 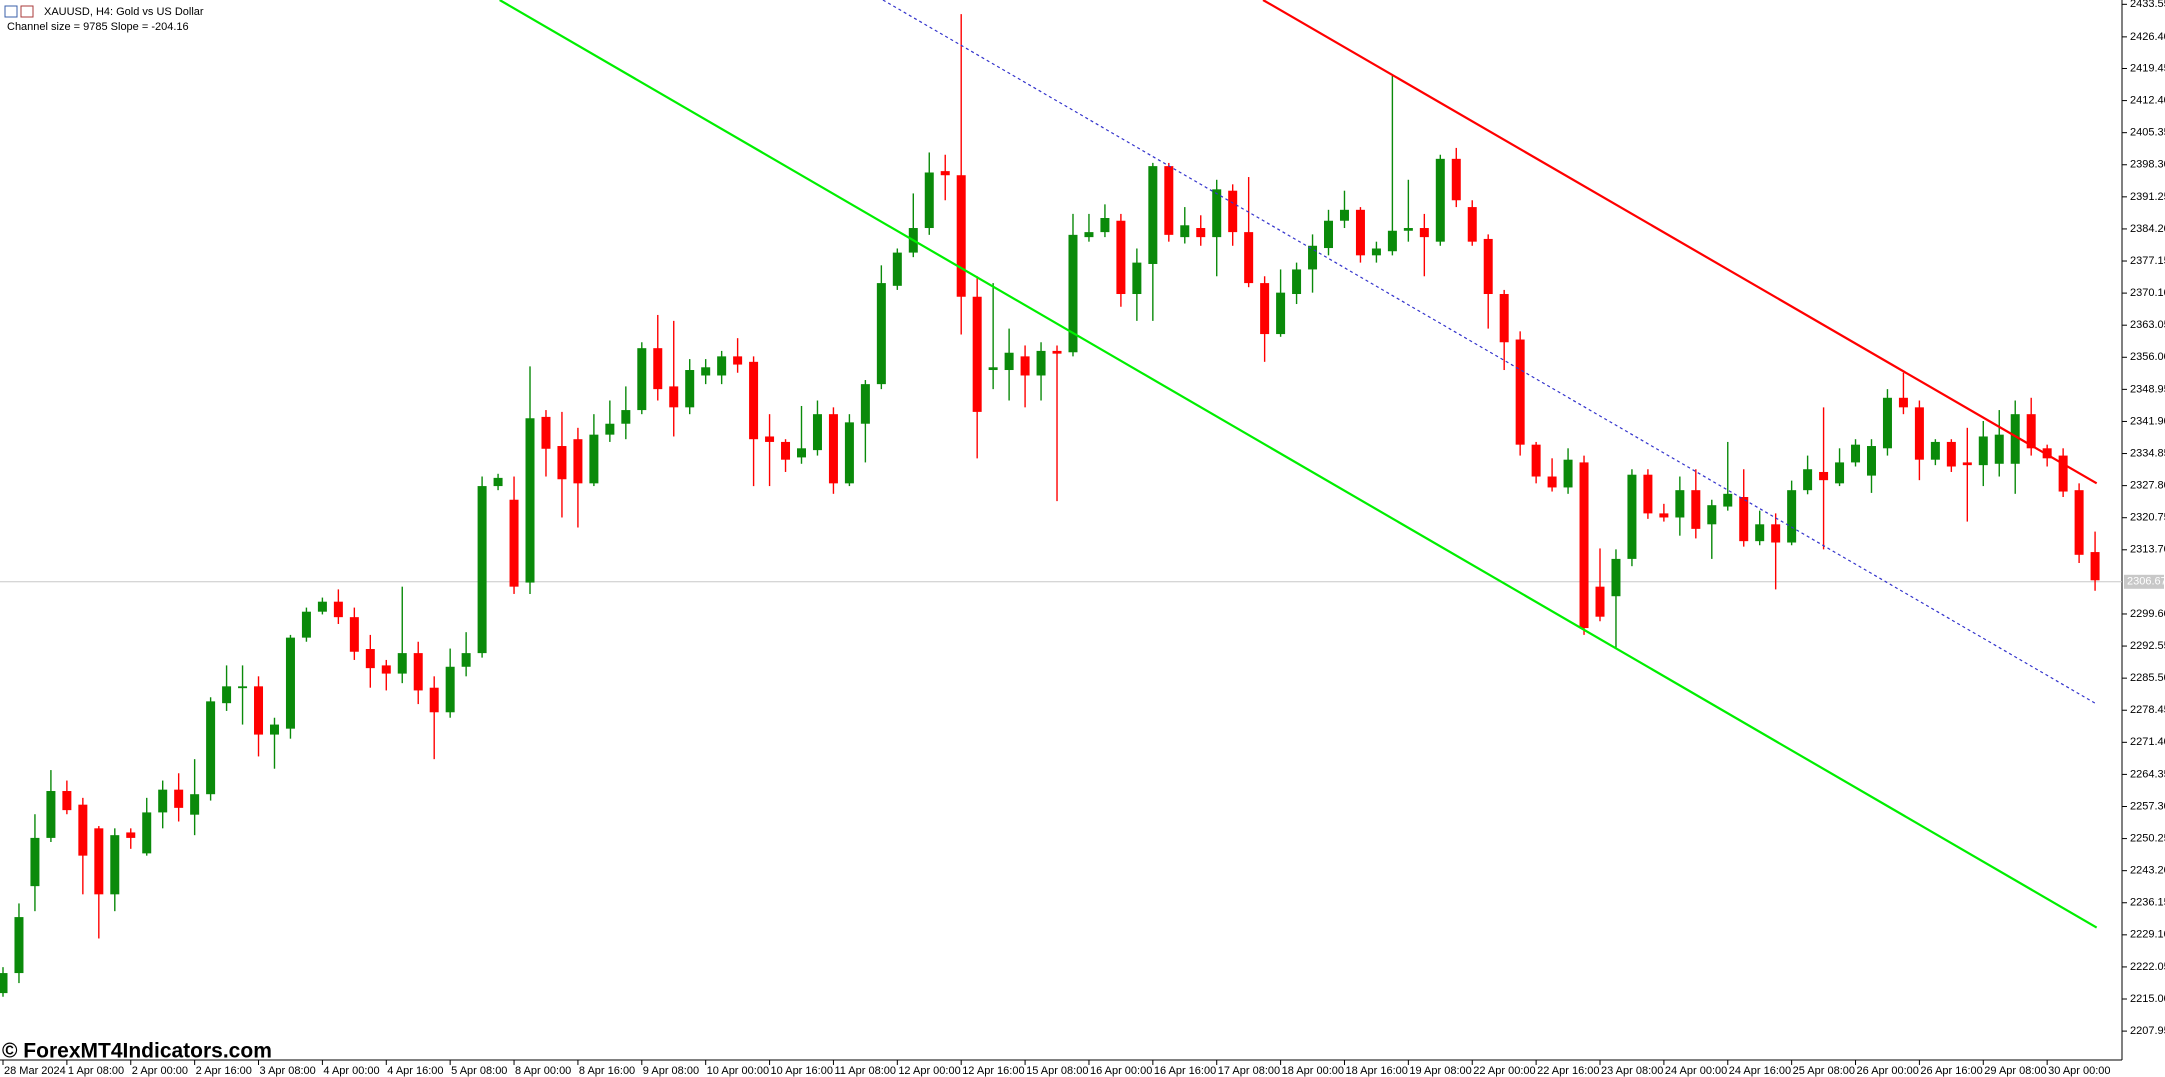 What do you see at coordinates (1696, 1071) in the screenshot?
I see `x-tick-label: 24 Apr 00:00` at bounding box center [1696, 1071].